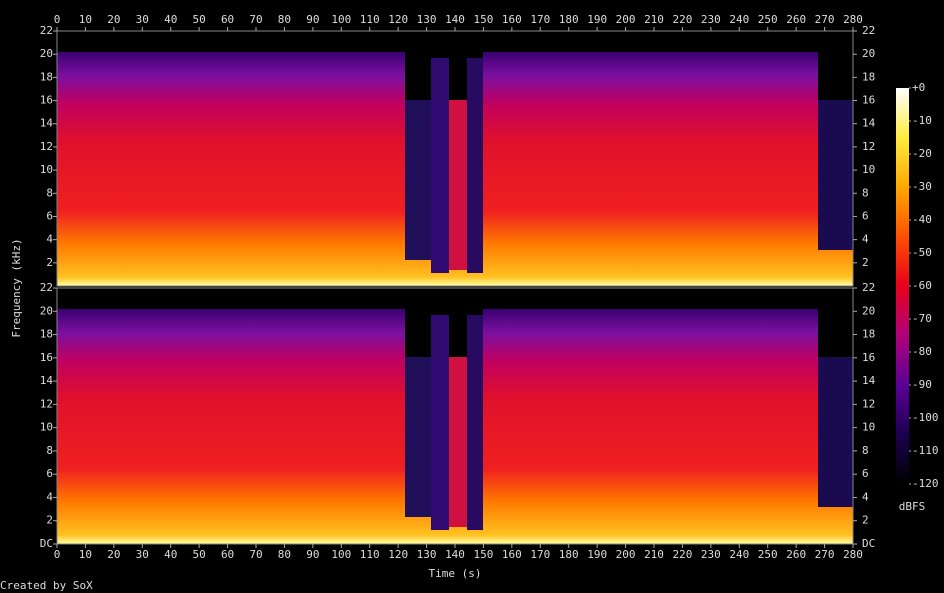 This screenshot has height=593, width=944. I want to click on colorbar-label: dBFS, so click(912, 506).